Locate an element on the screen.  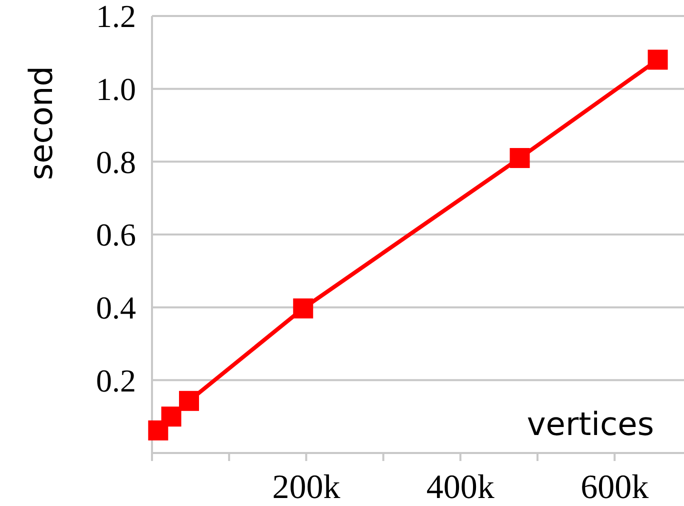
y-tick-label: 0.8 is located at coordinates (116, 162).